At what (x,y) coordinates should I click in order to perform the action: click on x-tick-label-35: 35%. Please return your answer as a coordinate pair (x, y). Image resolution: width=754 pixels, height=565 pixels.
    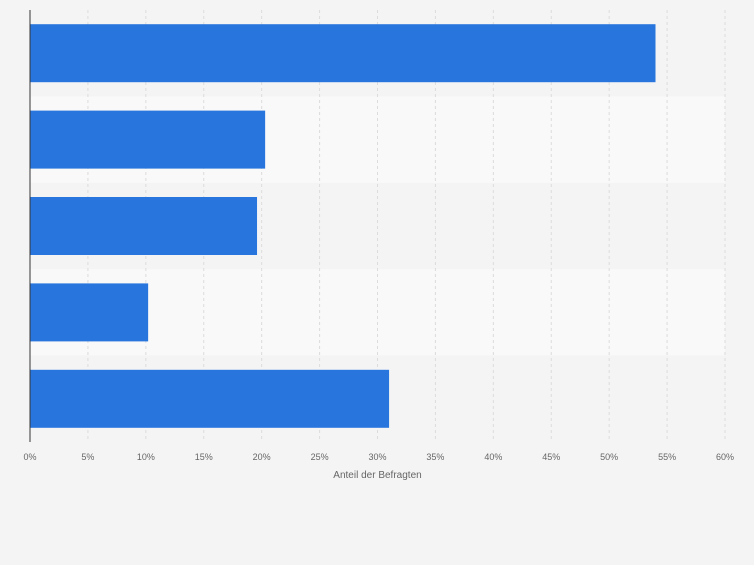
    Looking at the image, I should click on (435, 457).